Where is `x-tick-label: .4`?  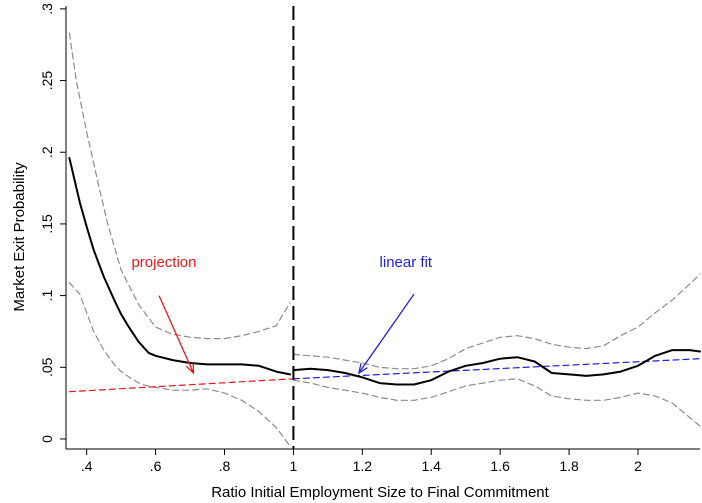
x-tick-label: .4 is located at coordinates (87, 466).